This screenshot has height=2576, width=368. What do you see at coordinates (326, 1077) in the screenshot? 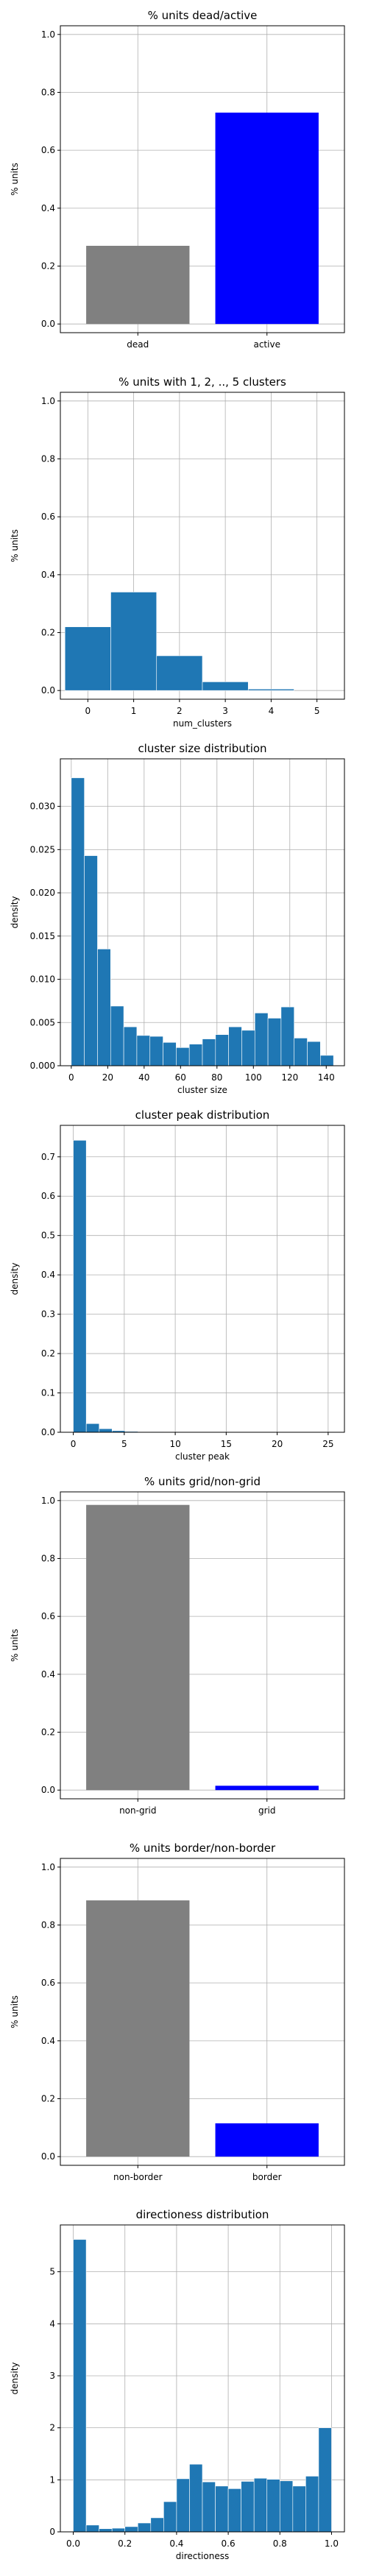
I see `x-tick-label: 140` at bounding box center [326, 1077].